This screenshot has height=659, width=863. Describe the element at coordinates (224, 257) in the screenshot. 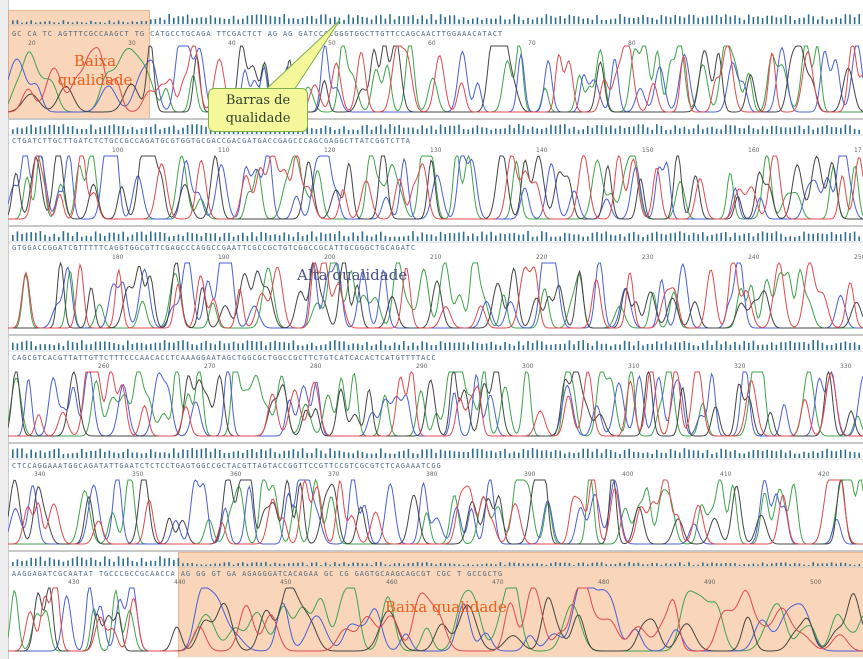

I see `position-label: 190` at that location.